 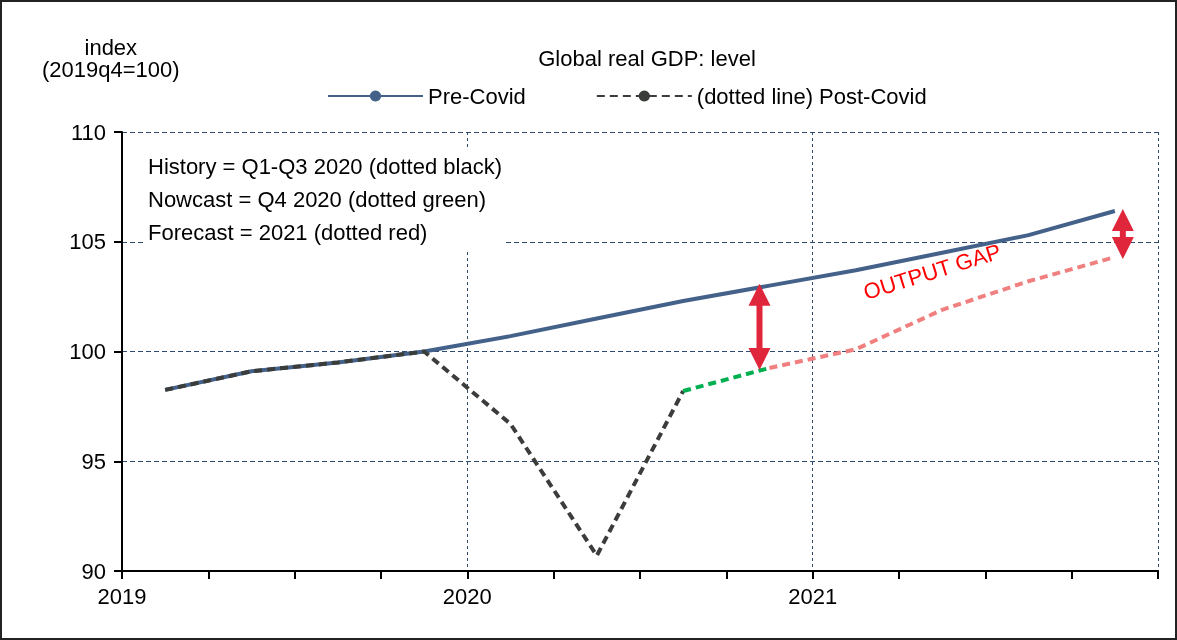 What do you see at coordinates (813, 596) in the screenshot?
I see `x-tick-label: 2021` at bounding box center [813, 596].